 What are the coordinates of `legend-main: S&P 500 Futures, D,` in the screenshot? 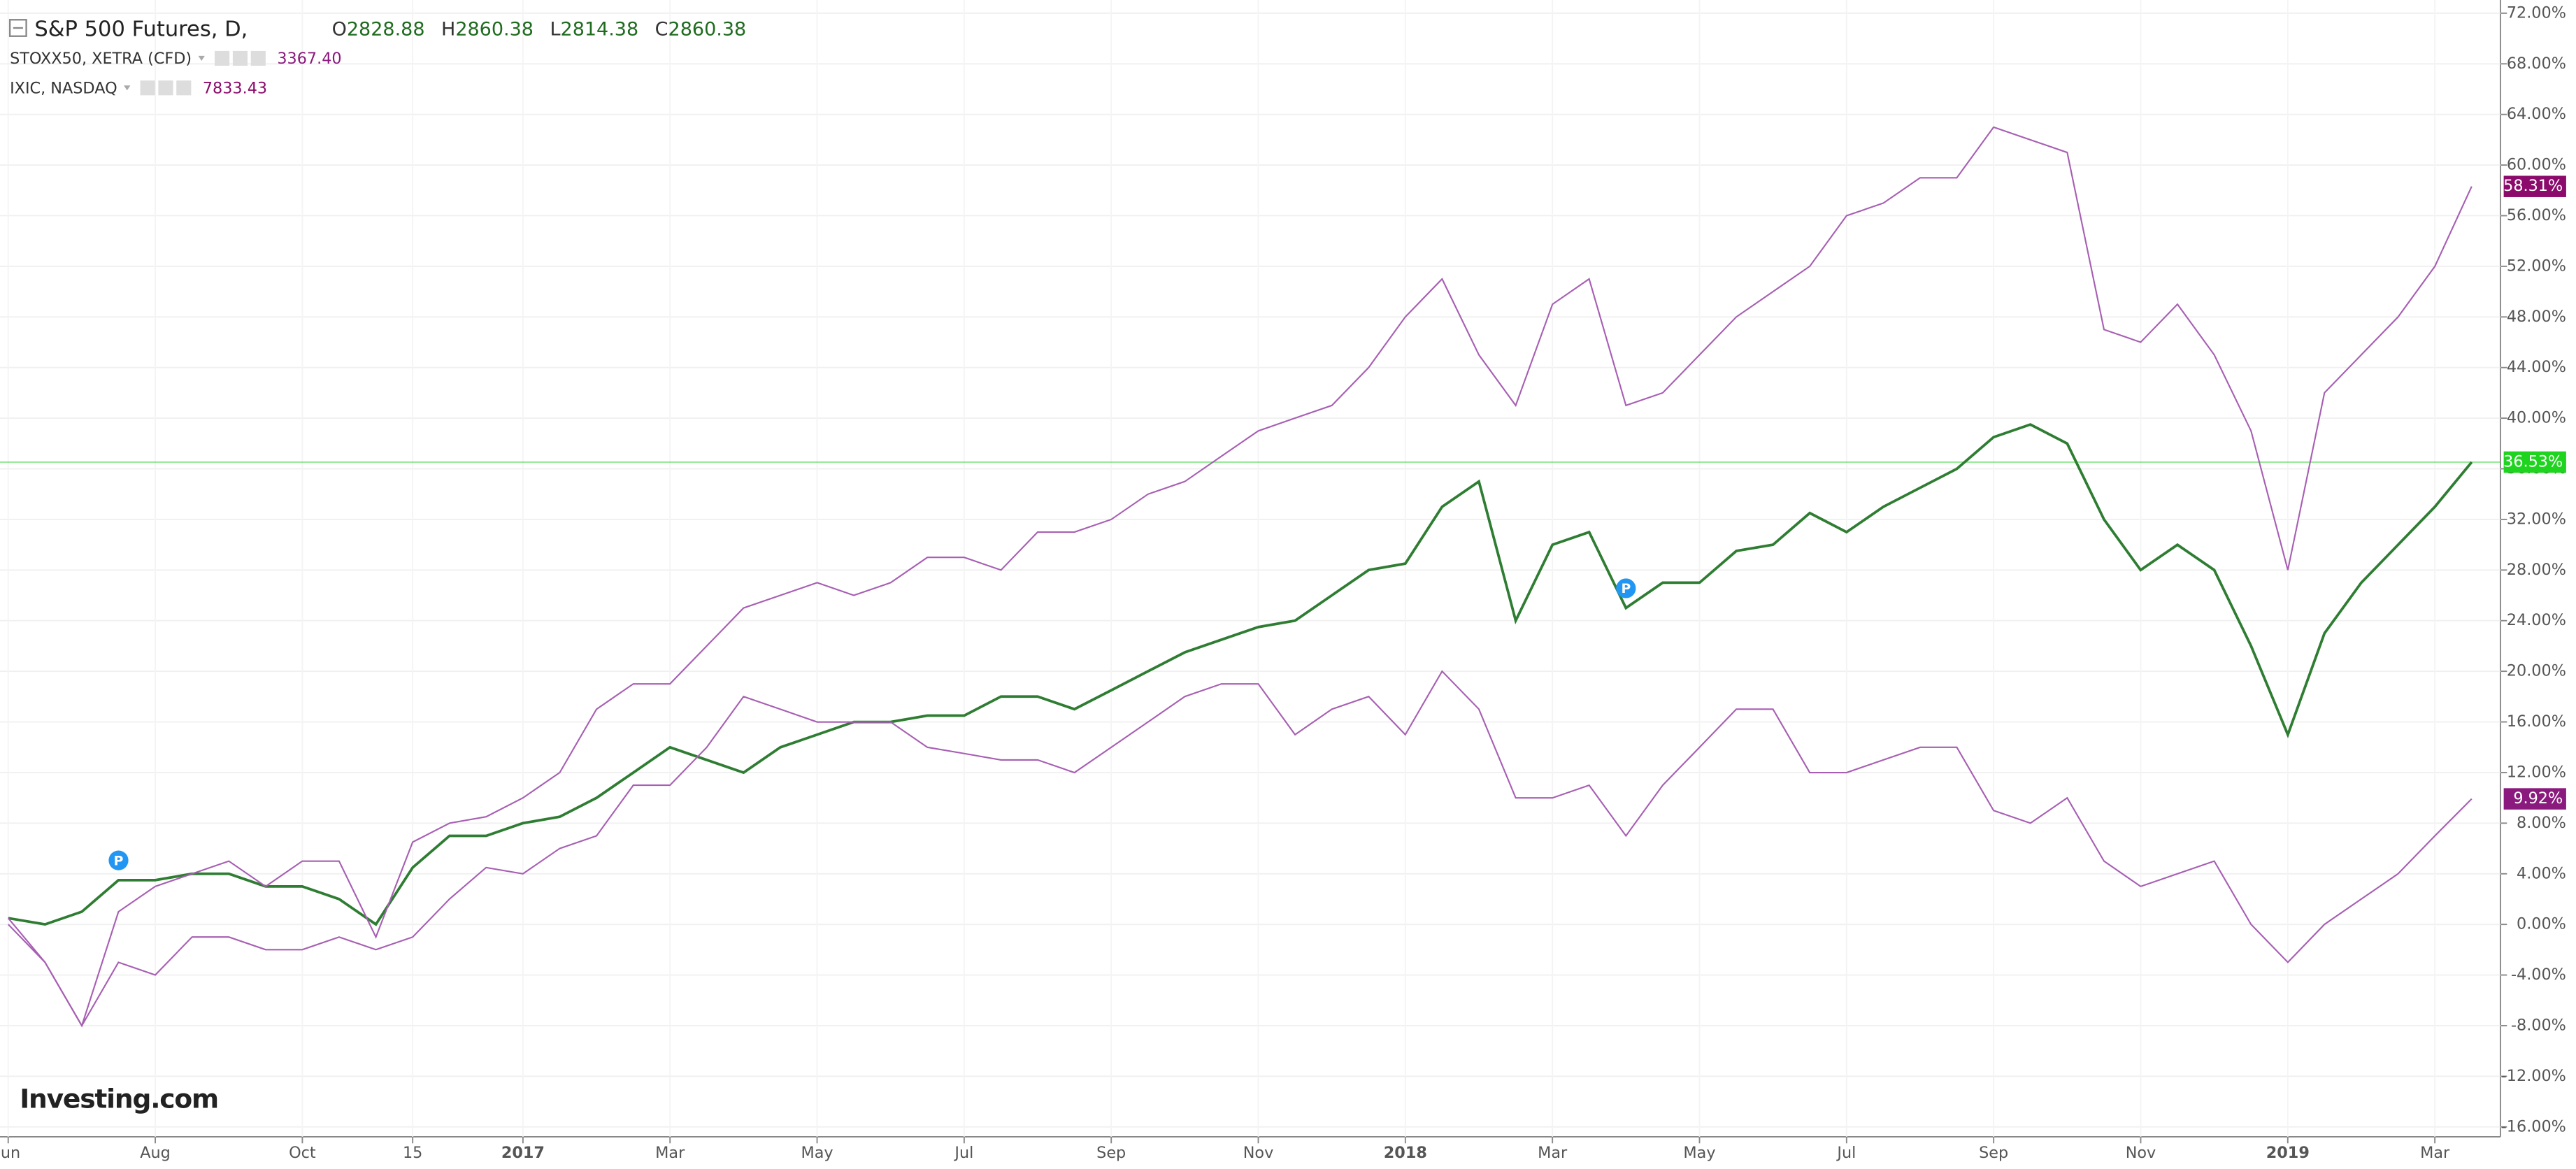 It's located at (141, 29).